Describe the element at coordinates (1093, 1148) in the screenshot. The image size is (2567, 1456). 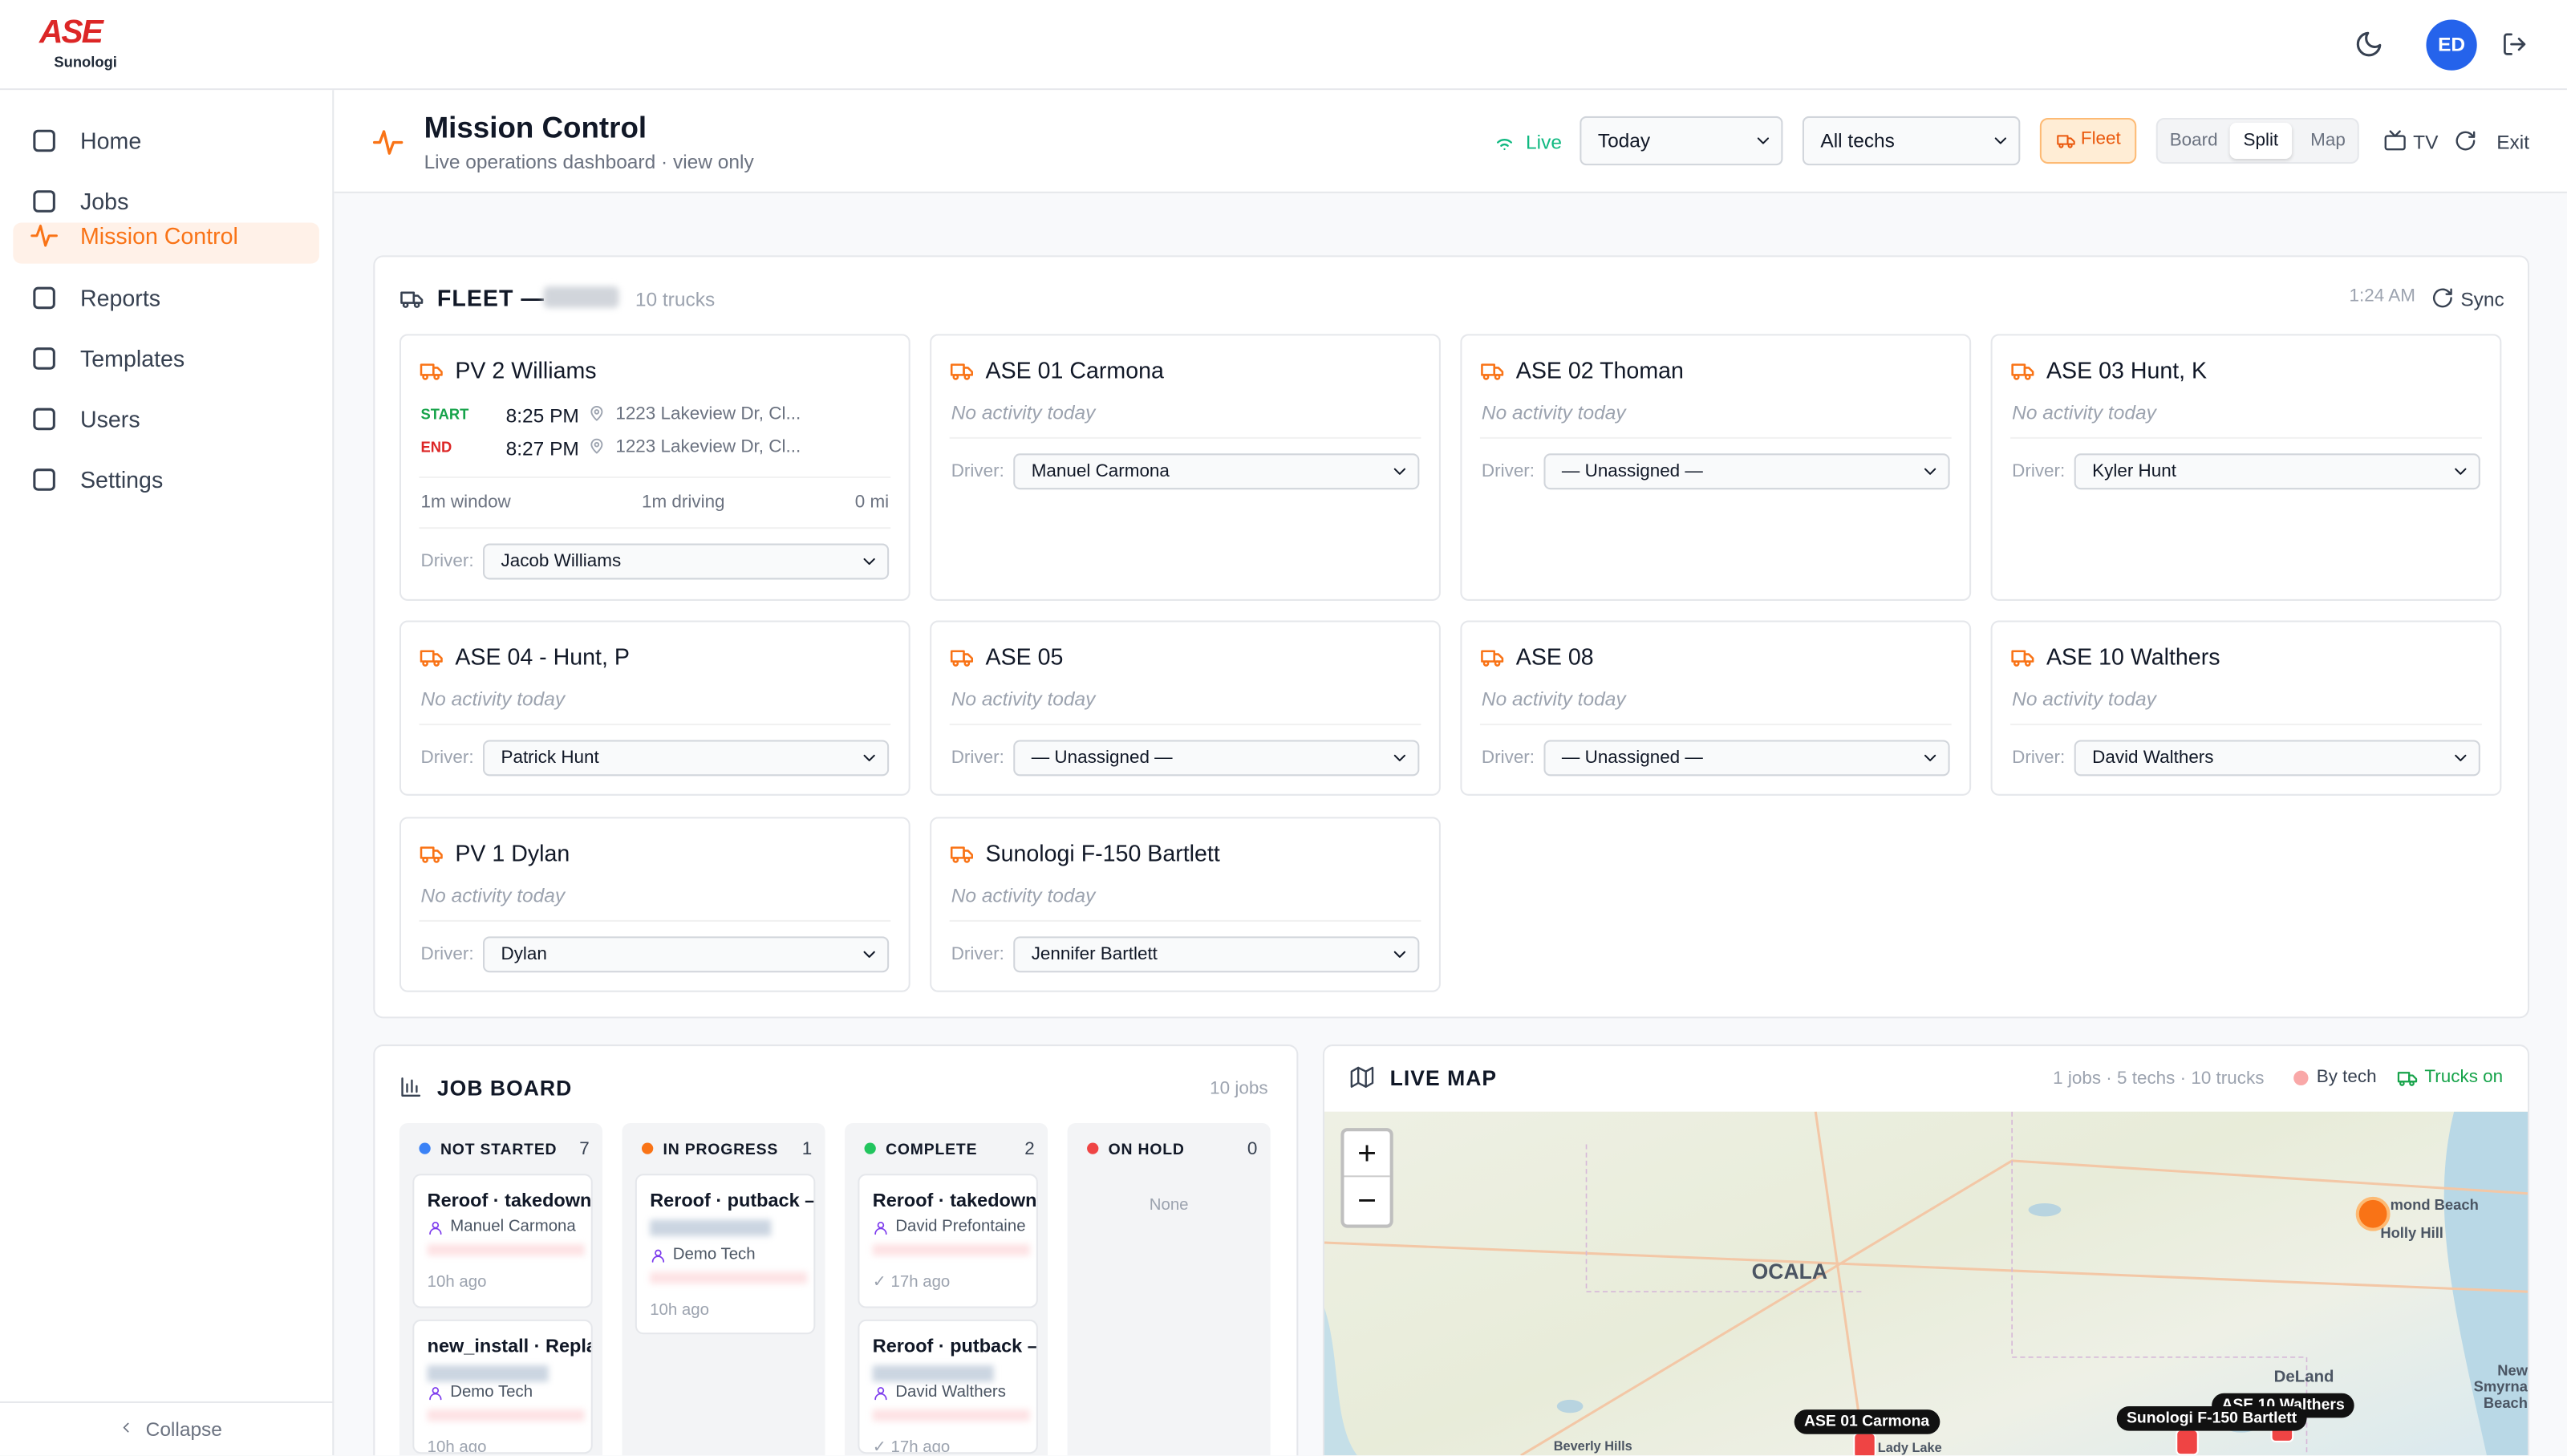
I see `status-dot` at that location.